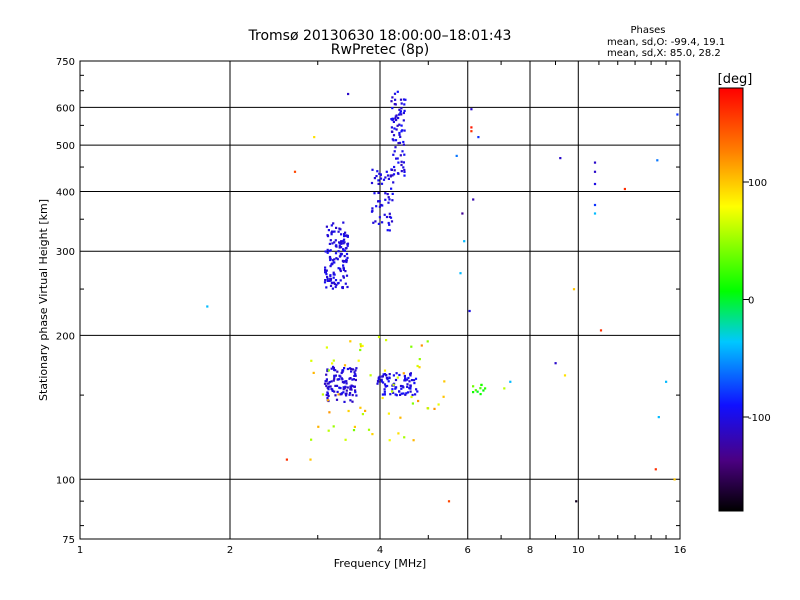 The width and height of the screenshot is (800, 600). Describe the element at coordinates (578, 550) in the screenshot. I see `x-tick-label: 10` at that location.